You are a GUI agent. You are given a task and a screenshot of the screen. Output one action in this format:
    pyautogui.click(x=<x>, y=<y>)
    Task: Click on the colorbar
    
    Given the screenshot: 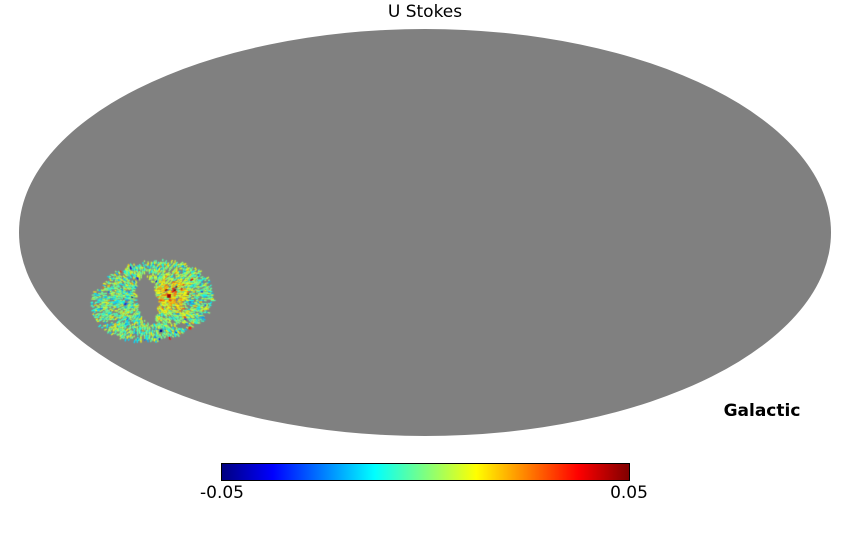 What is the action you would take?
    pyautogui.click(x=425, y=472)
    